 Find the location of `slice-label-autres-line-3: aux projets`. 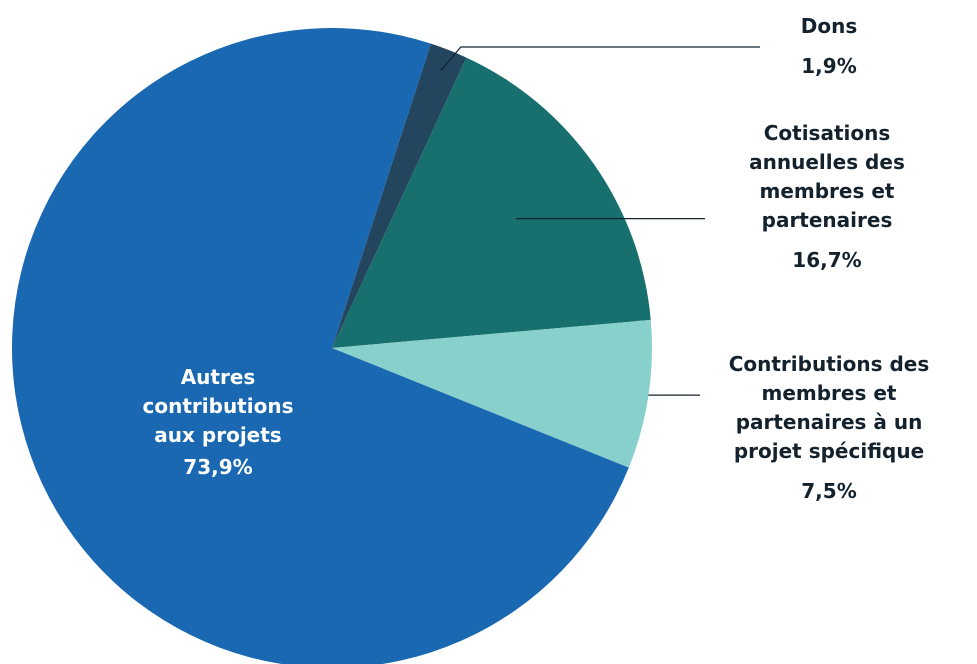

slice-label-autres-line-3: aux projets is located at coordinates (217, 435).